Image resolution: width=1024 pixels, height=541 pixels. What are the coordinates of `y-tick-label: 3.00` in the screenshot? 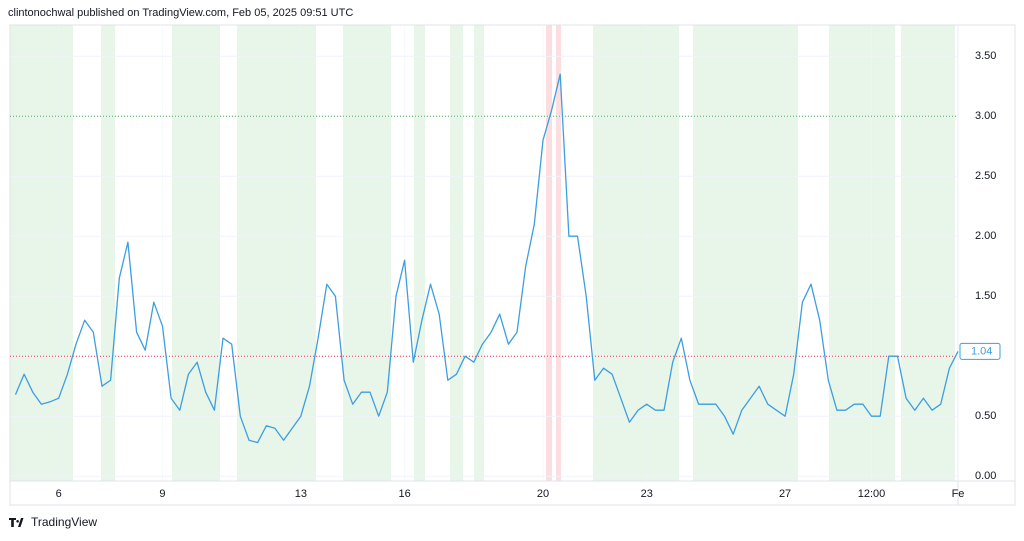 It's located at (985, 116).